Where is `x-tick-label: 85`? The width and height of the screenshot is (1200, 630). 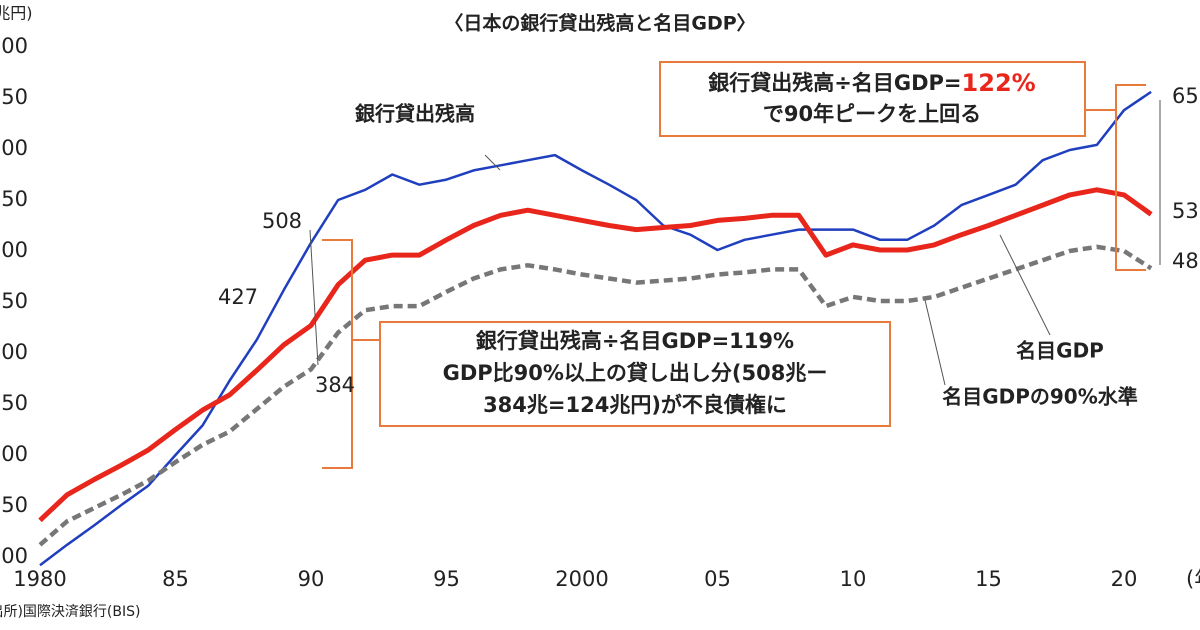 x-tick-label: 85 is located at coordinates (175, 579).